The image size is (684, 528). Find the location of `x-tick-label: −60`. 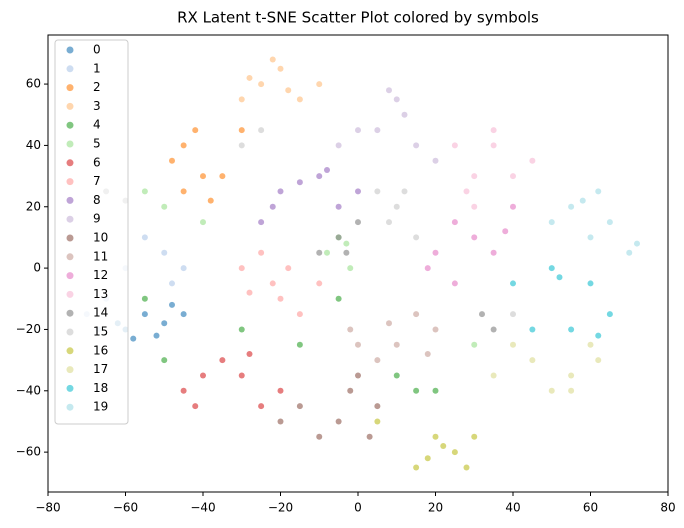

x-tick-label: −60 is located at coordinates (125, 508).